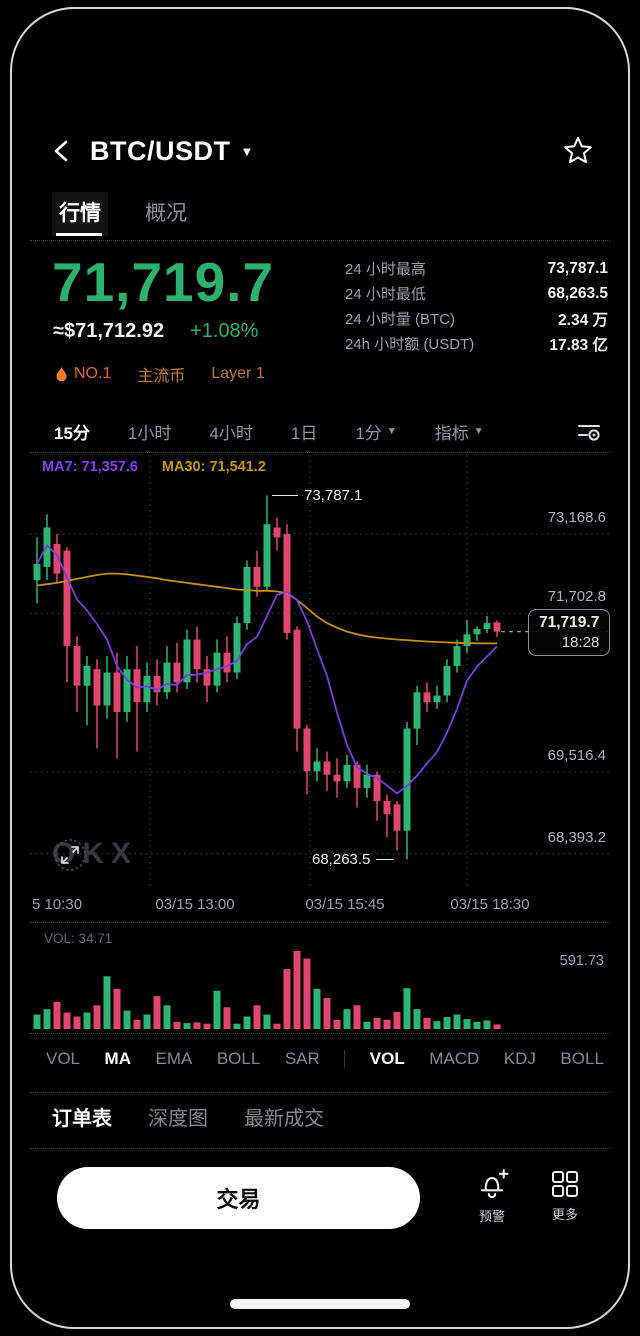 This screenshot has width=640, height=1336. I want to click on y-axis-label: 68,393.2, so click(576, 837).